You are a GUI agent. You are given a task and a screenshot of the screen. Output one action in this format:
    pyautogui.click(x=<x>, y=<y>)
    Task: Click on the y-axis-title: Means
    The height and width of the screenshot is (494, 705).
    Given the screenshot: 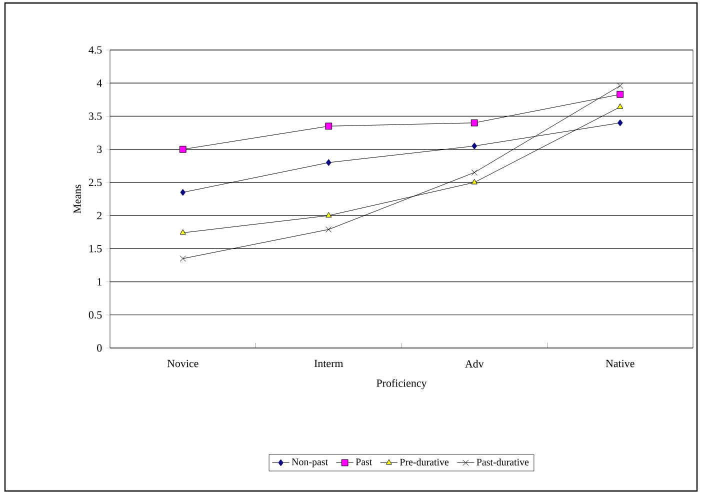 What is the action you would take?
    pyautogui.click(x=77, y=199)
    